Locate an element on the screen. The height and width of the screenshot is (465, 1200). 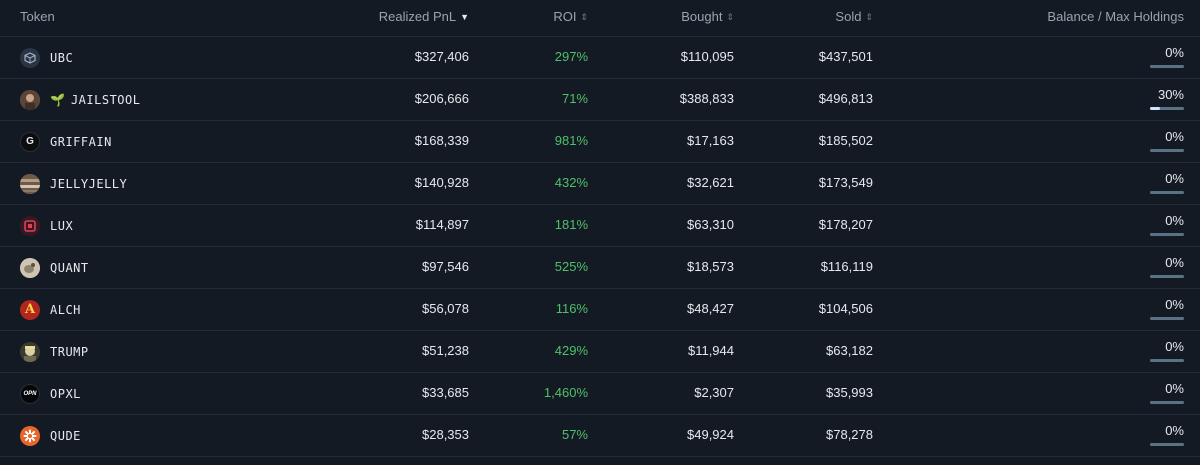
sold: $173,549 is located at coordinates (845, 182).